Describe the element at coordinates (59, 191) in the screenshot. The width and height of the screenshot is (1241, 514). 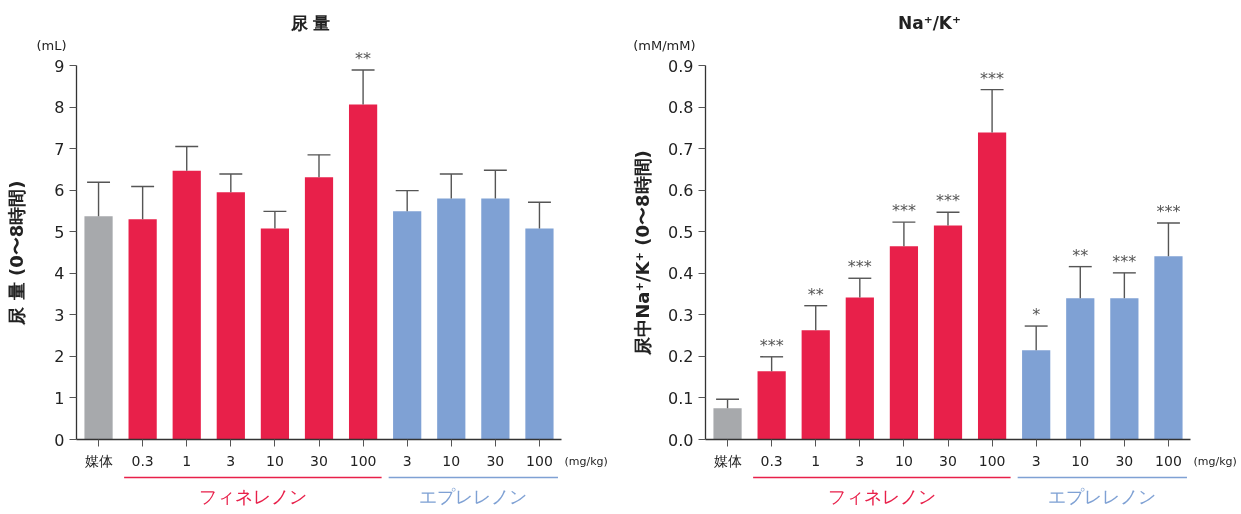
I see `y-tick-label: 6` at that location.